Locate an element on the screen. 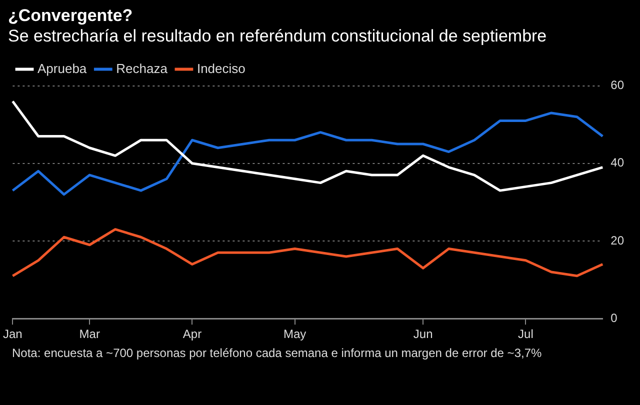 This screenshot has width=640, height=405. chart-subtitle: Se estrecharía el resultado en referéndum constitucional de septiembre is located at coordinates (277, 36).